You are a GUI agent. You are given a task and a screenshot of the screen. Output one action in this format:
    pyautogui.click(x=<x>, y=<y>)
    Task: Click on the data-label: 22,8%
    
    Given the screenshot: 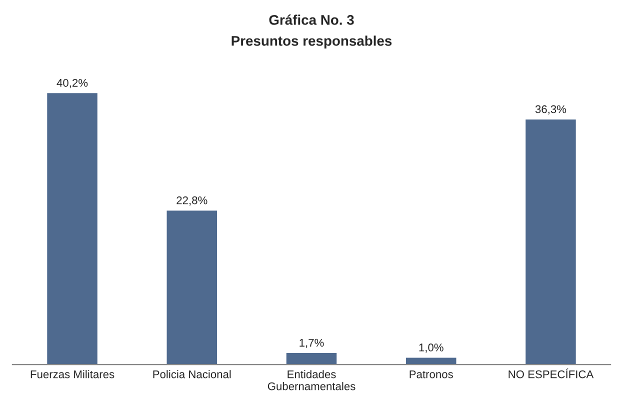 What is the action you would take?
    pyautogui.click(x=192, y=201)
    